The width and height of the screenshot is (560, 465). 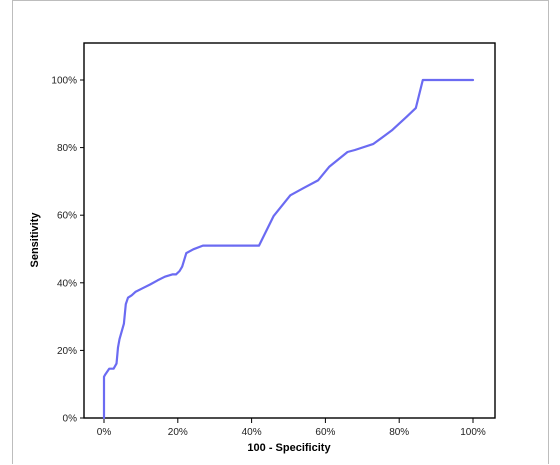 What do you see at coordinates (67, 283) in the screenshot?
I see `y-tick-label: 40%` at bounding box center [67, 283].